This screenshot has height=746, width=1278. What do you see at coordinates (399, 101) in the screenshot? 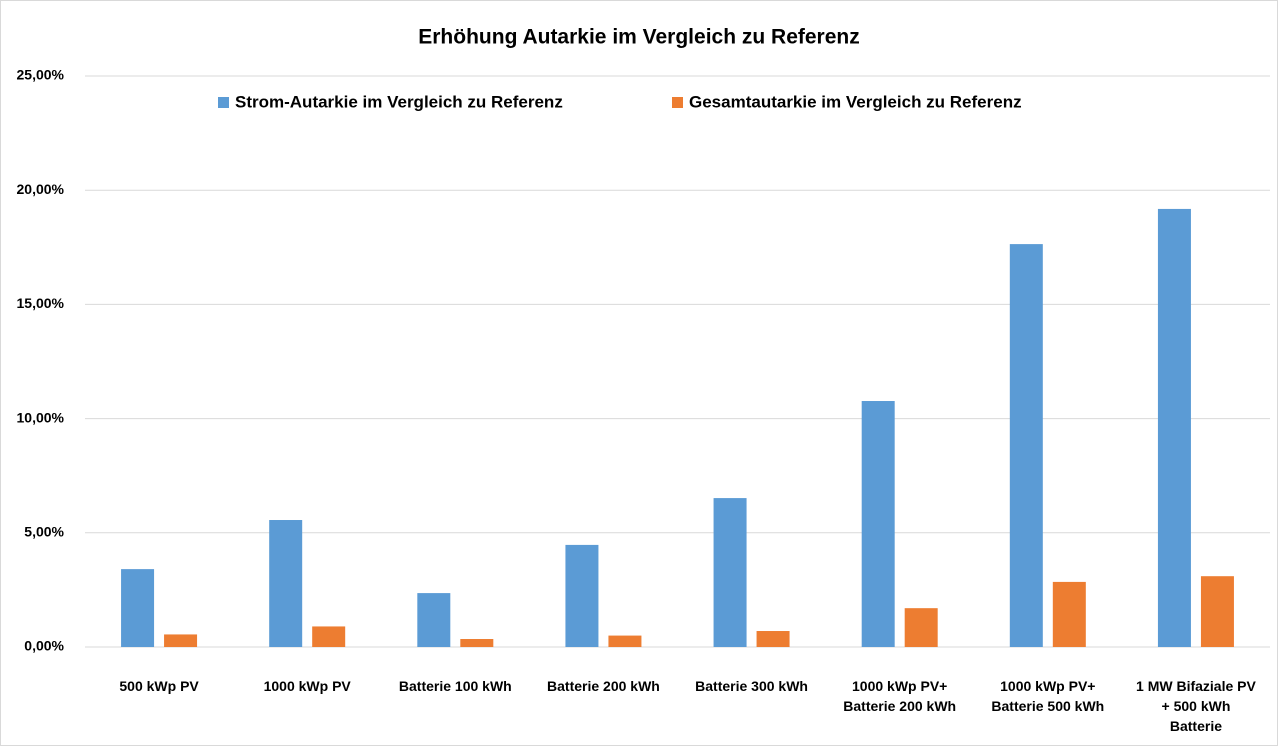
I see `legend-label: Strom-Autarkie im Vergleich zu Referenz` at bounding box center [399, 101].